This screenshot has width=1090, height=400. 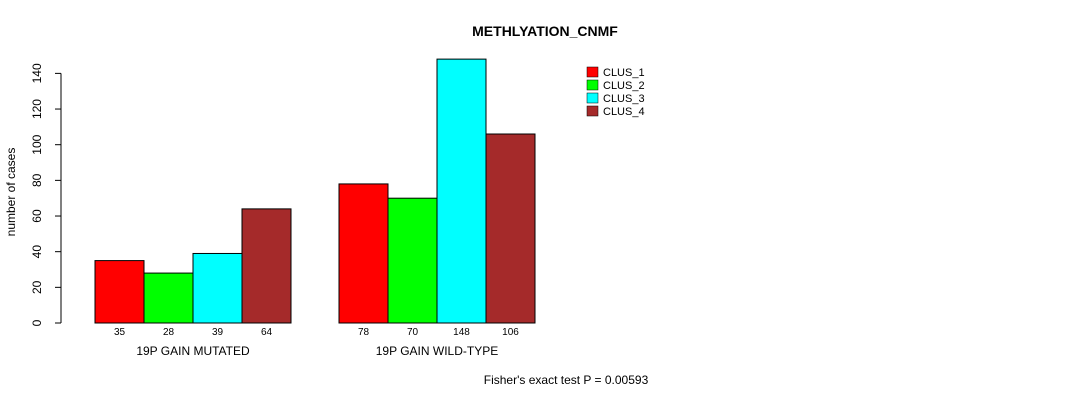 What do you see at coordinates (545, 31) in the screenshot?
I see `chart-title: METHLYATION_CNMF` at bounding box center [545, 31].